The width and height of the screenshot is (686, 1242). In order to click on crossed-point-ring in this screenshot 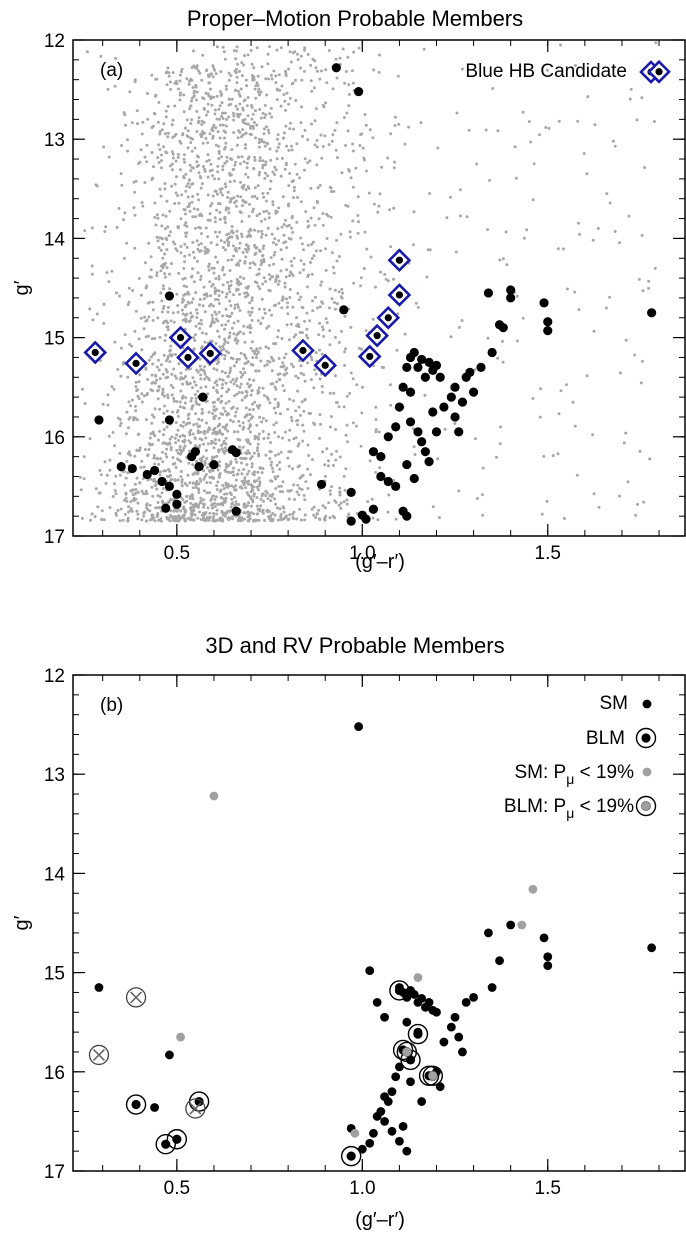, I will do `click(136, 997)`.